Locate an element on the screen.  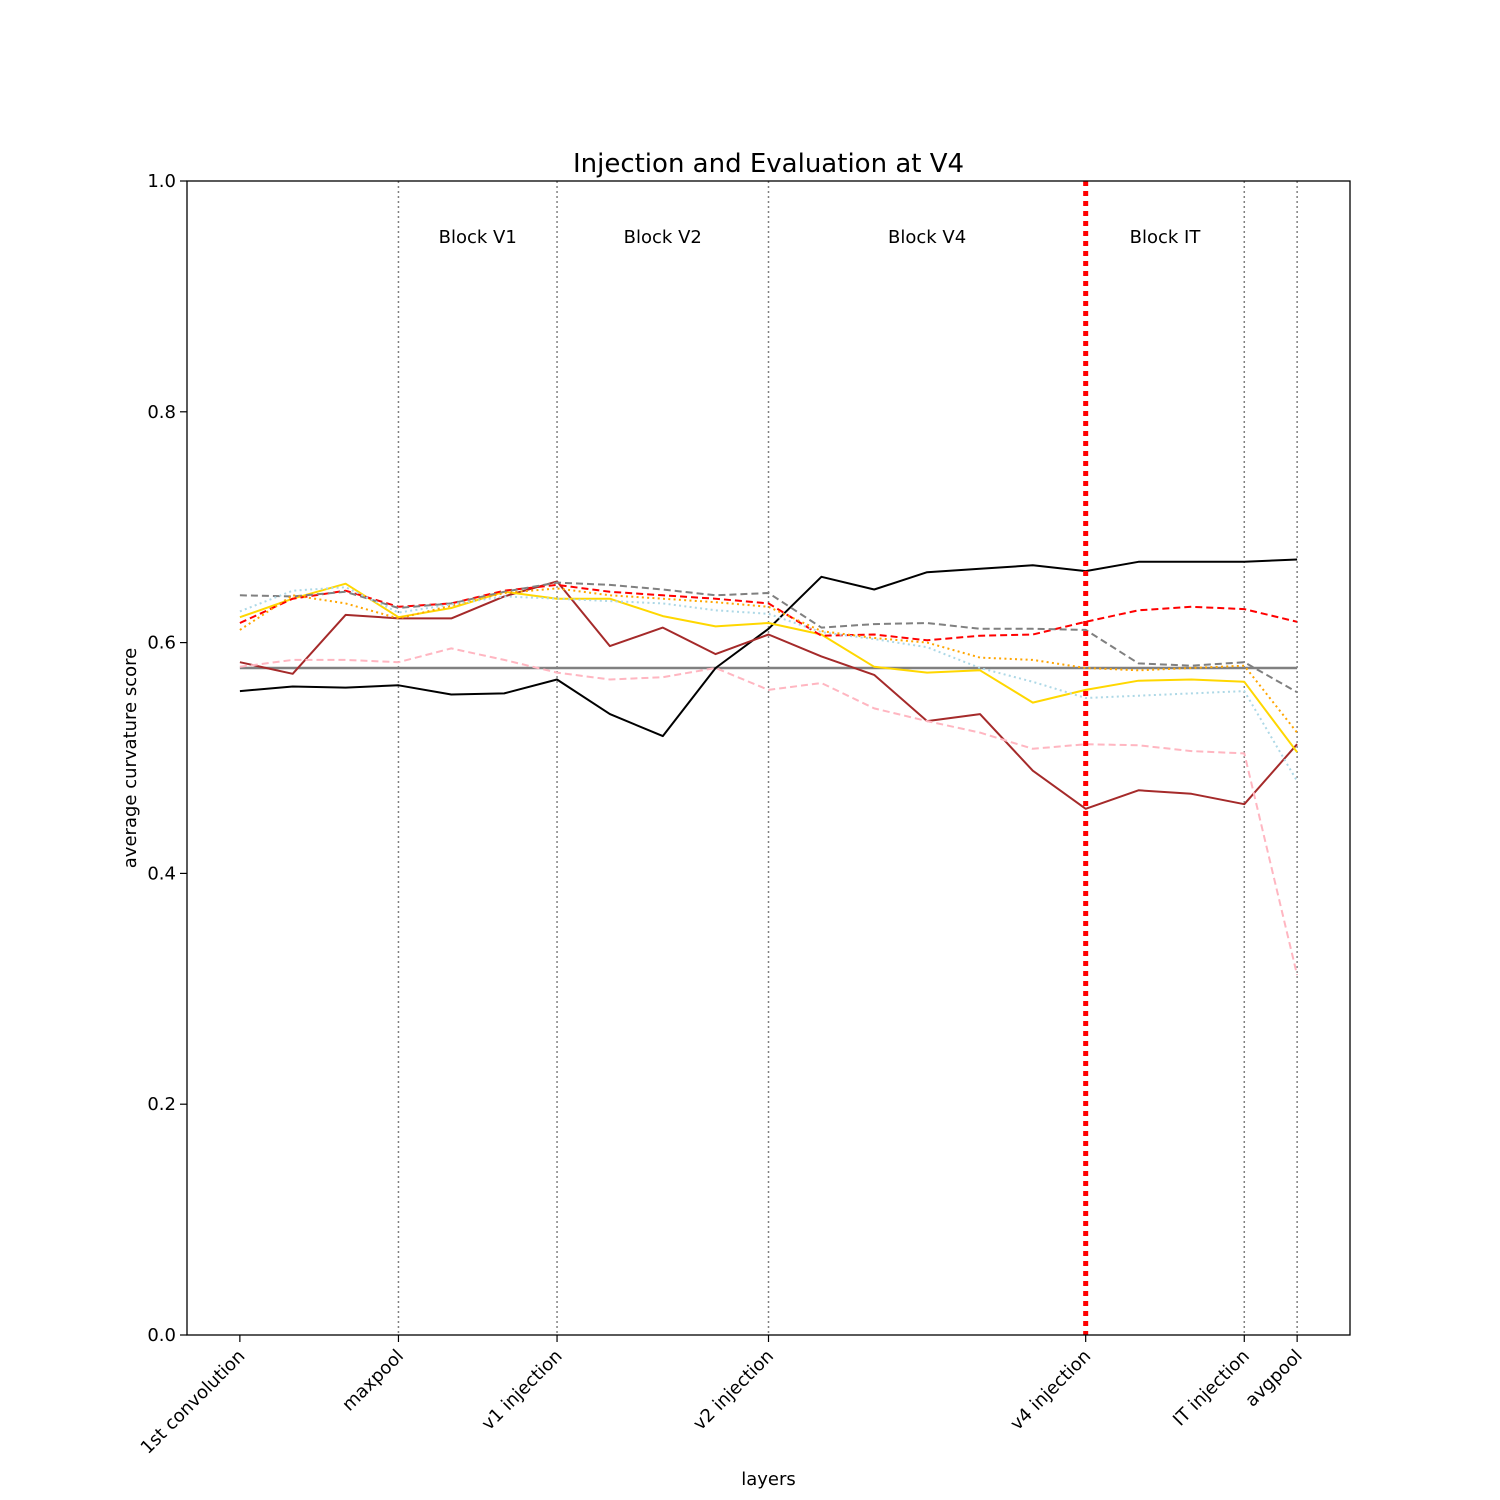
y-tick-label: 0.6 is located at coordinates (161, 643).